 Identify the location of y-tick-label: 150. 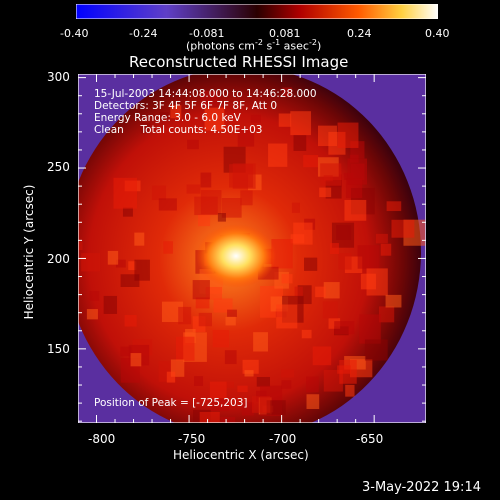
(58, 349).